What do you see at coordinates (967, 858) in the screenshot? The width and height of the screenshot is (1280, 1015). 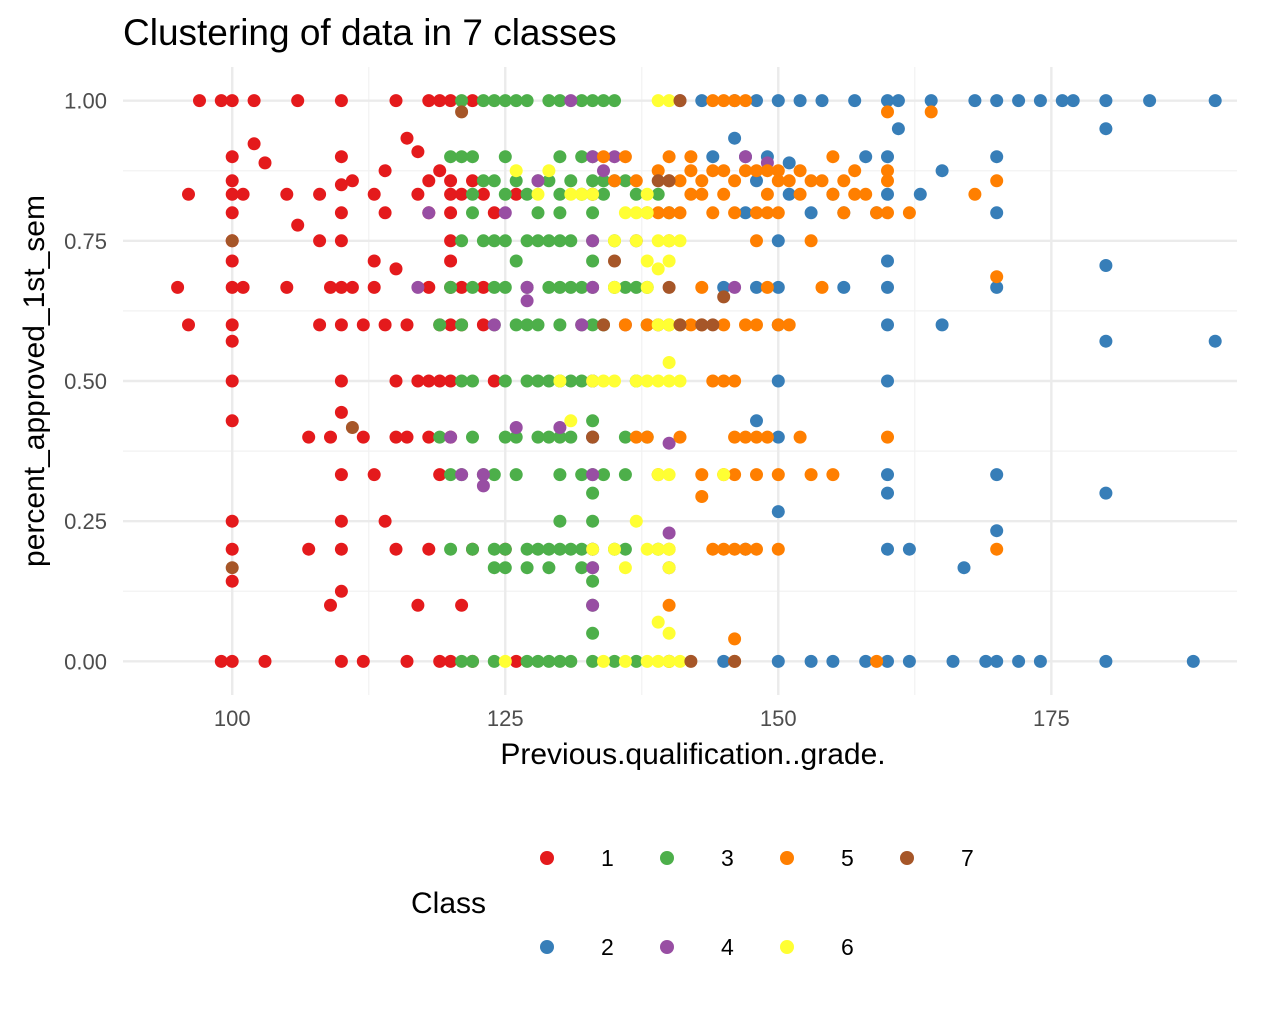 I see `legend-label-7: 7` at bounding box center [967, 858].